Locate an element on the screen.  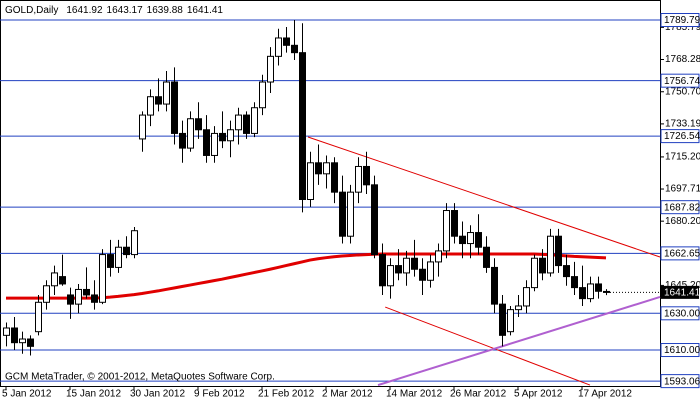
level-label: 1687.82 is located at coordinates (682, 207).